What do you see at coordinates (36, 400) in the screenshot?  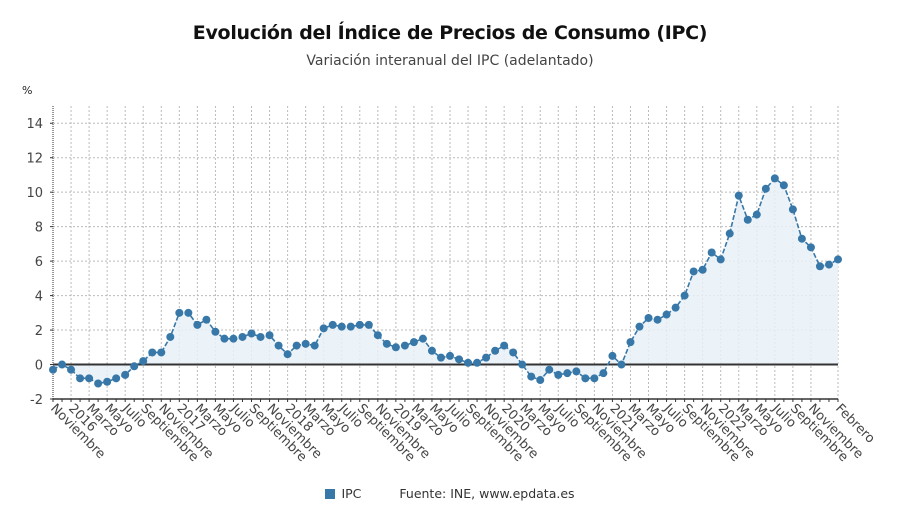 I see `y-tick-label: -2` at bounding box center [36, 400].